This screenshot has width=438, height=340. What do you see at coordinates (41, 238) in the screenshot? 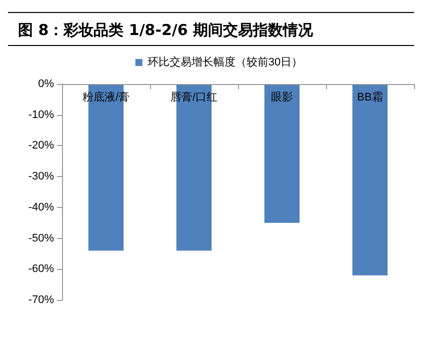
I see `y-tick-label: -50%` at bounding box center [41, 238].